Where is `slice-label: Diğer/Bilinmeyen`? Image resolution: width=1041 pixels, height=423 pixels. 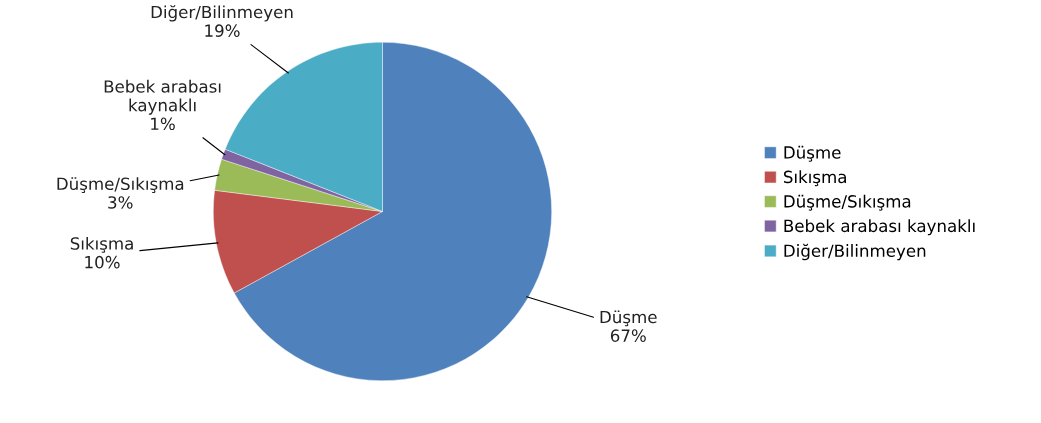 slice-label: Diğer/Bilinmeyen is located at coordinates (222, 13).